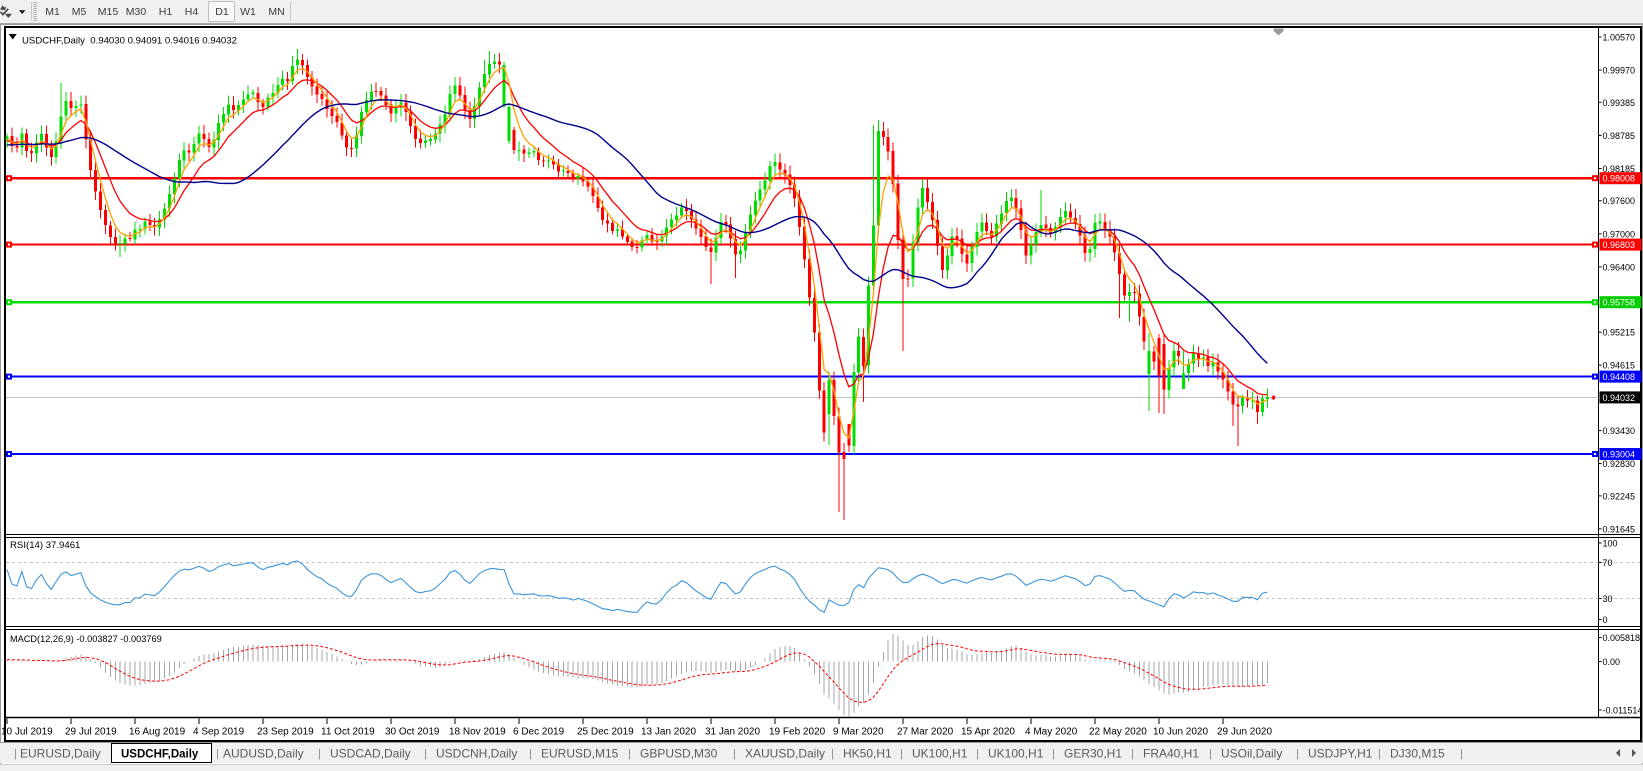  Describe the element at coordinates (222, 12) in the screenshot. I see `svg-text: D1` at that location.